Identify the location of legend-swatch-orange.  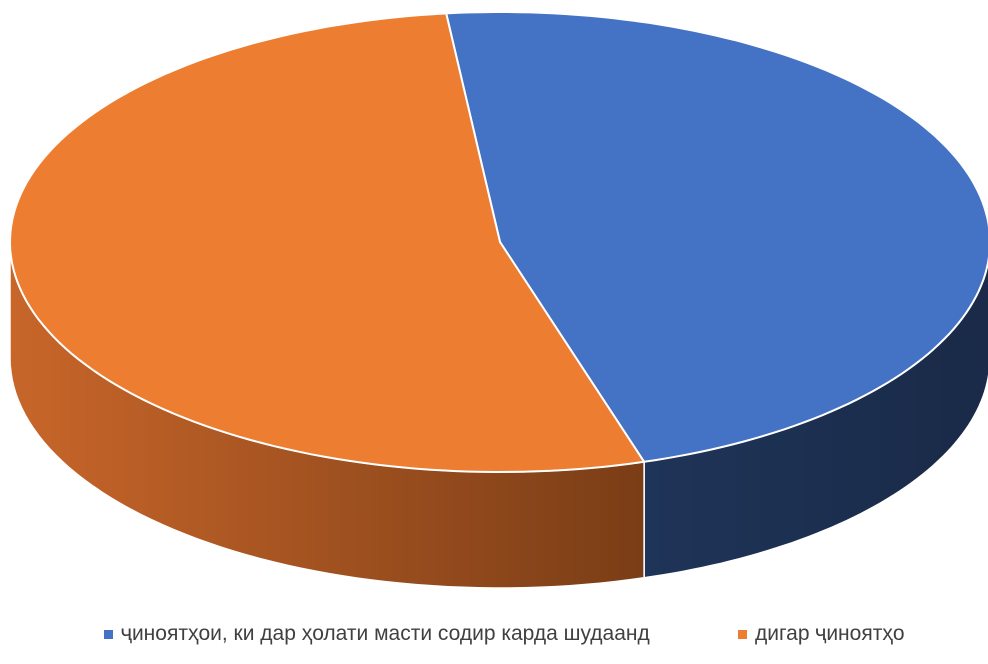
(742, 634).